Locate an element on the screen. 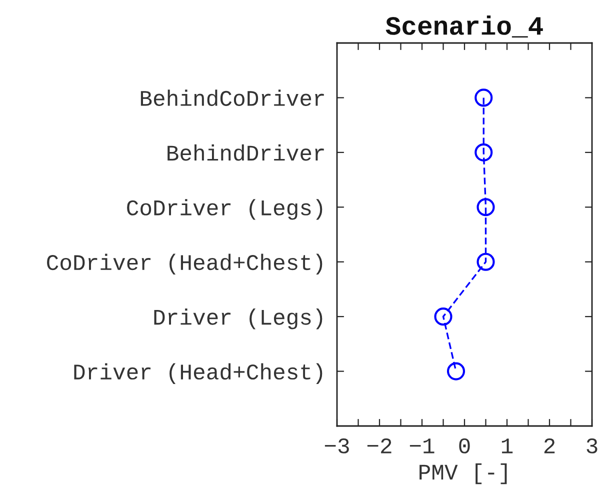 This screenshot has width=605, height=494. y-tick-label: Driver (Legs) is located at coordinates (238, 319).